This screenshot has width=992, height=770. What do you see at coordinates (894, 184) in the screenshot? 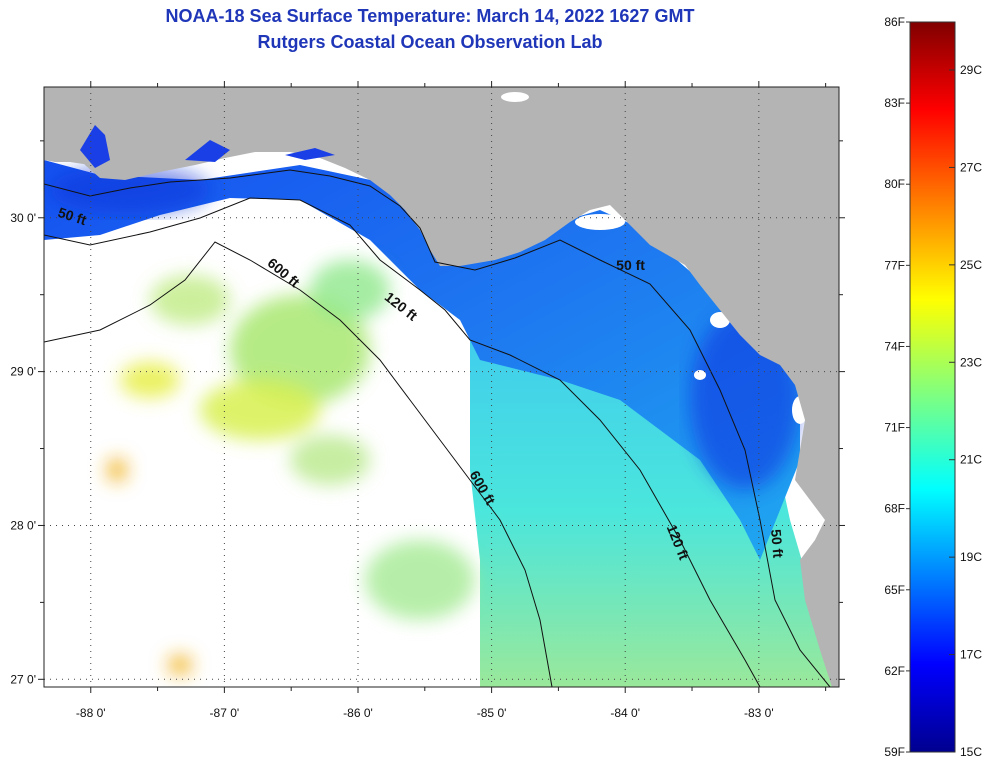
I see `colorbar-f-label: 80F` at bounding box center [894, 184].